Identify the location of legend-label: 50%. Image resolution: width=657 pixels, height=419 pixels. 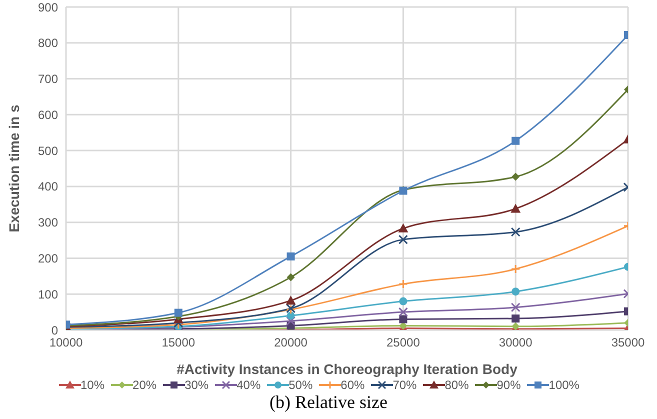
(300, 385).